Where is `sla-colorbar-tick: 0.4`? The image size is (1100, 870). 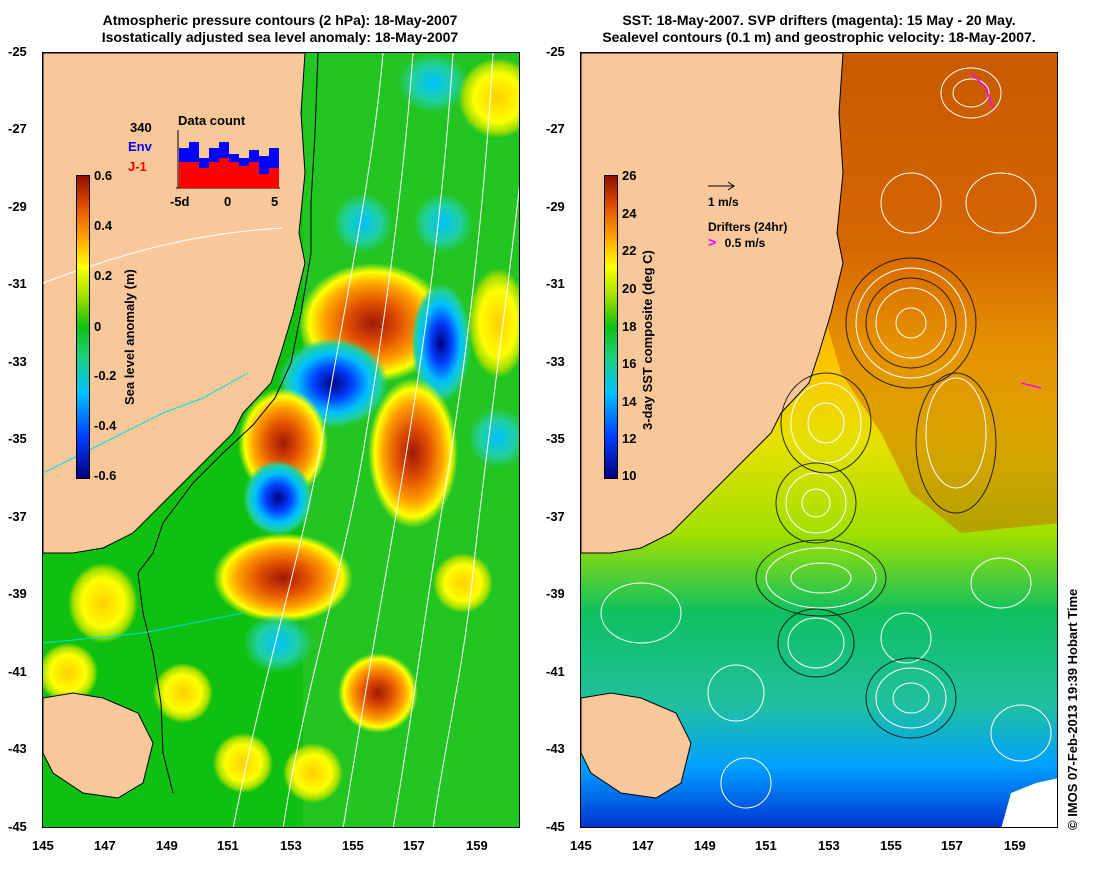
sla-colorbar-tick: 0.4 is located at coordinates (103, 225).